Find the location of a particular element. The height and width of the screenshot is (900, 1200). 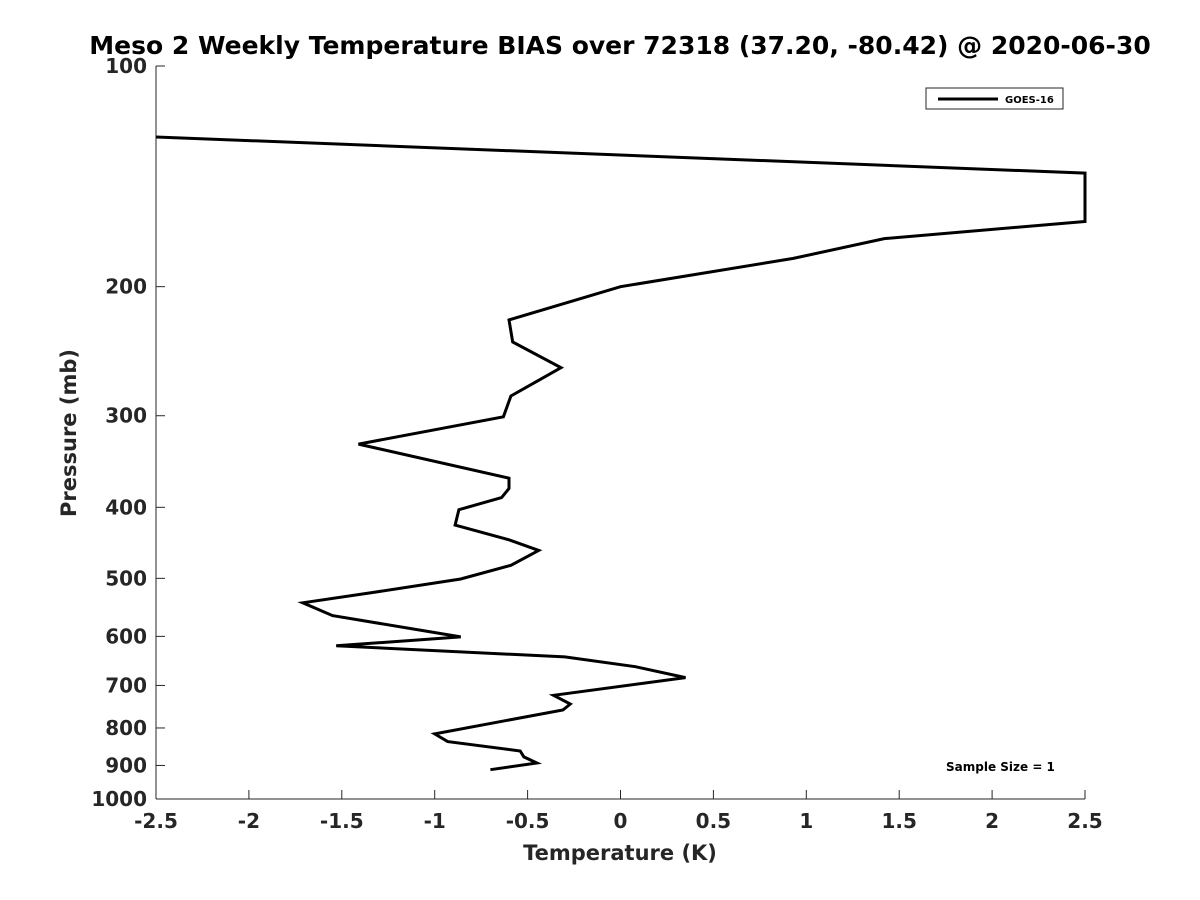

x-tick-label: -1.5 is located at coordinates (342, 821).